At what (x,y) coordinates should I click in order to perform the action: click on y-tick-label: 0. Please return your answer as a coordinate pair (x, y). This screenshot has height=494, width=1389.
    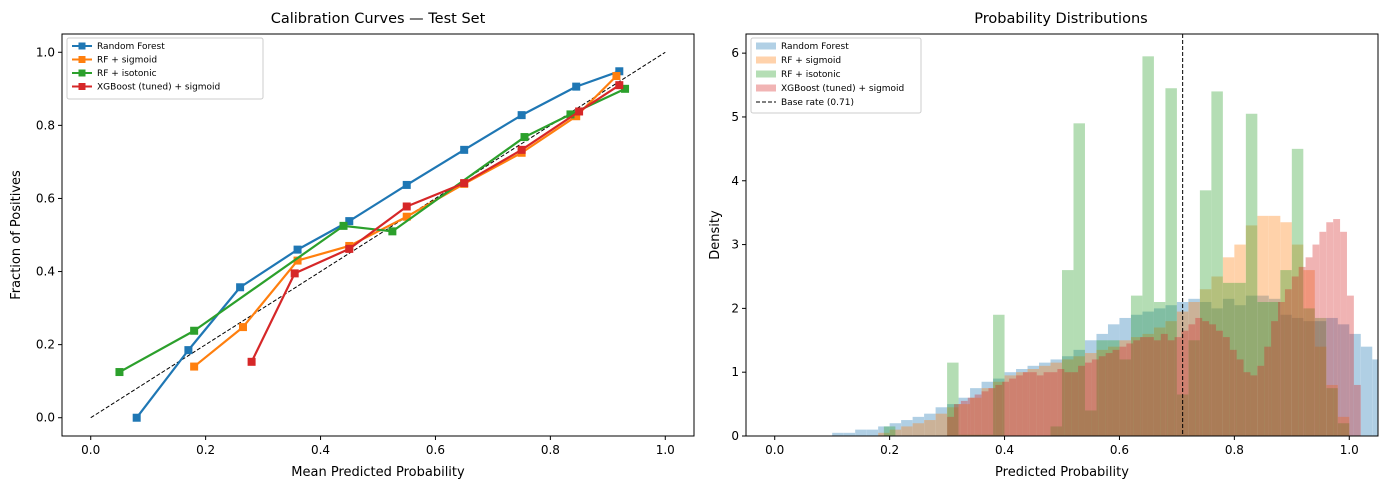
    Looking at the image, I should click on (735, 436).